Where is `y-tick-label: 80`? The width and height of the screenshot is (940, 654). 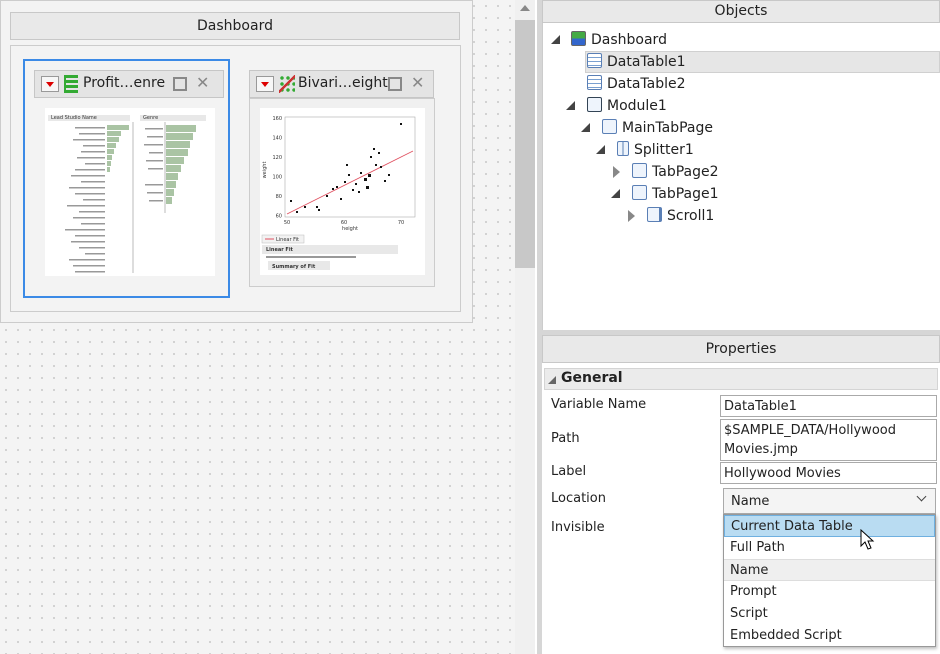 y-tick-label: 80 is located at coordinates (279, 197).